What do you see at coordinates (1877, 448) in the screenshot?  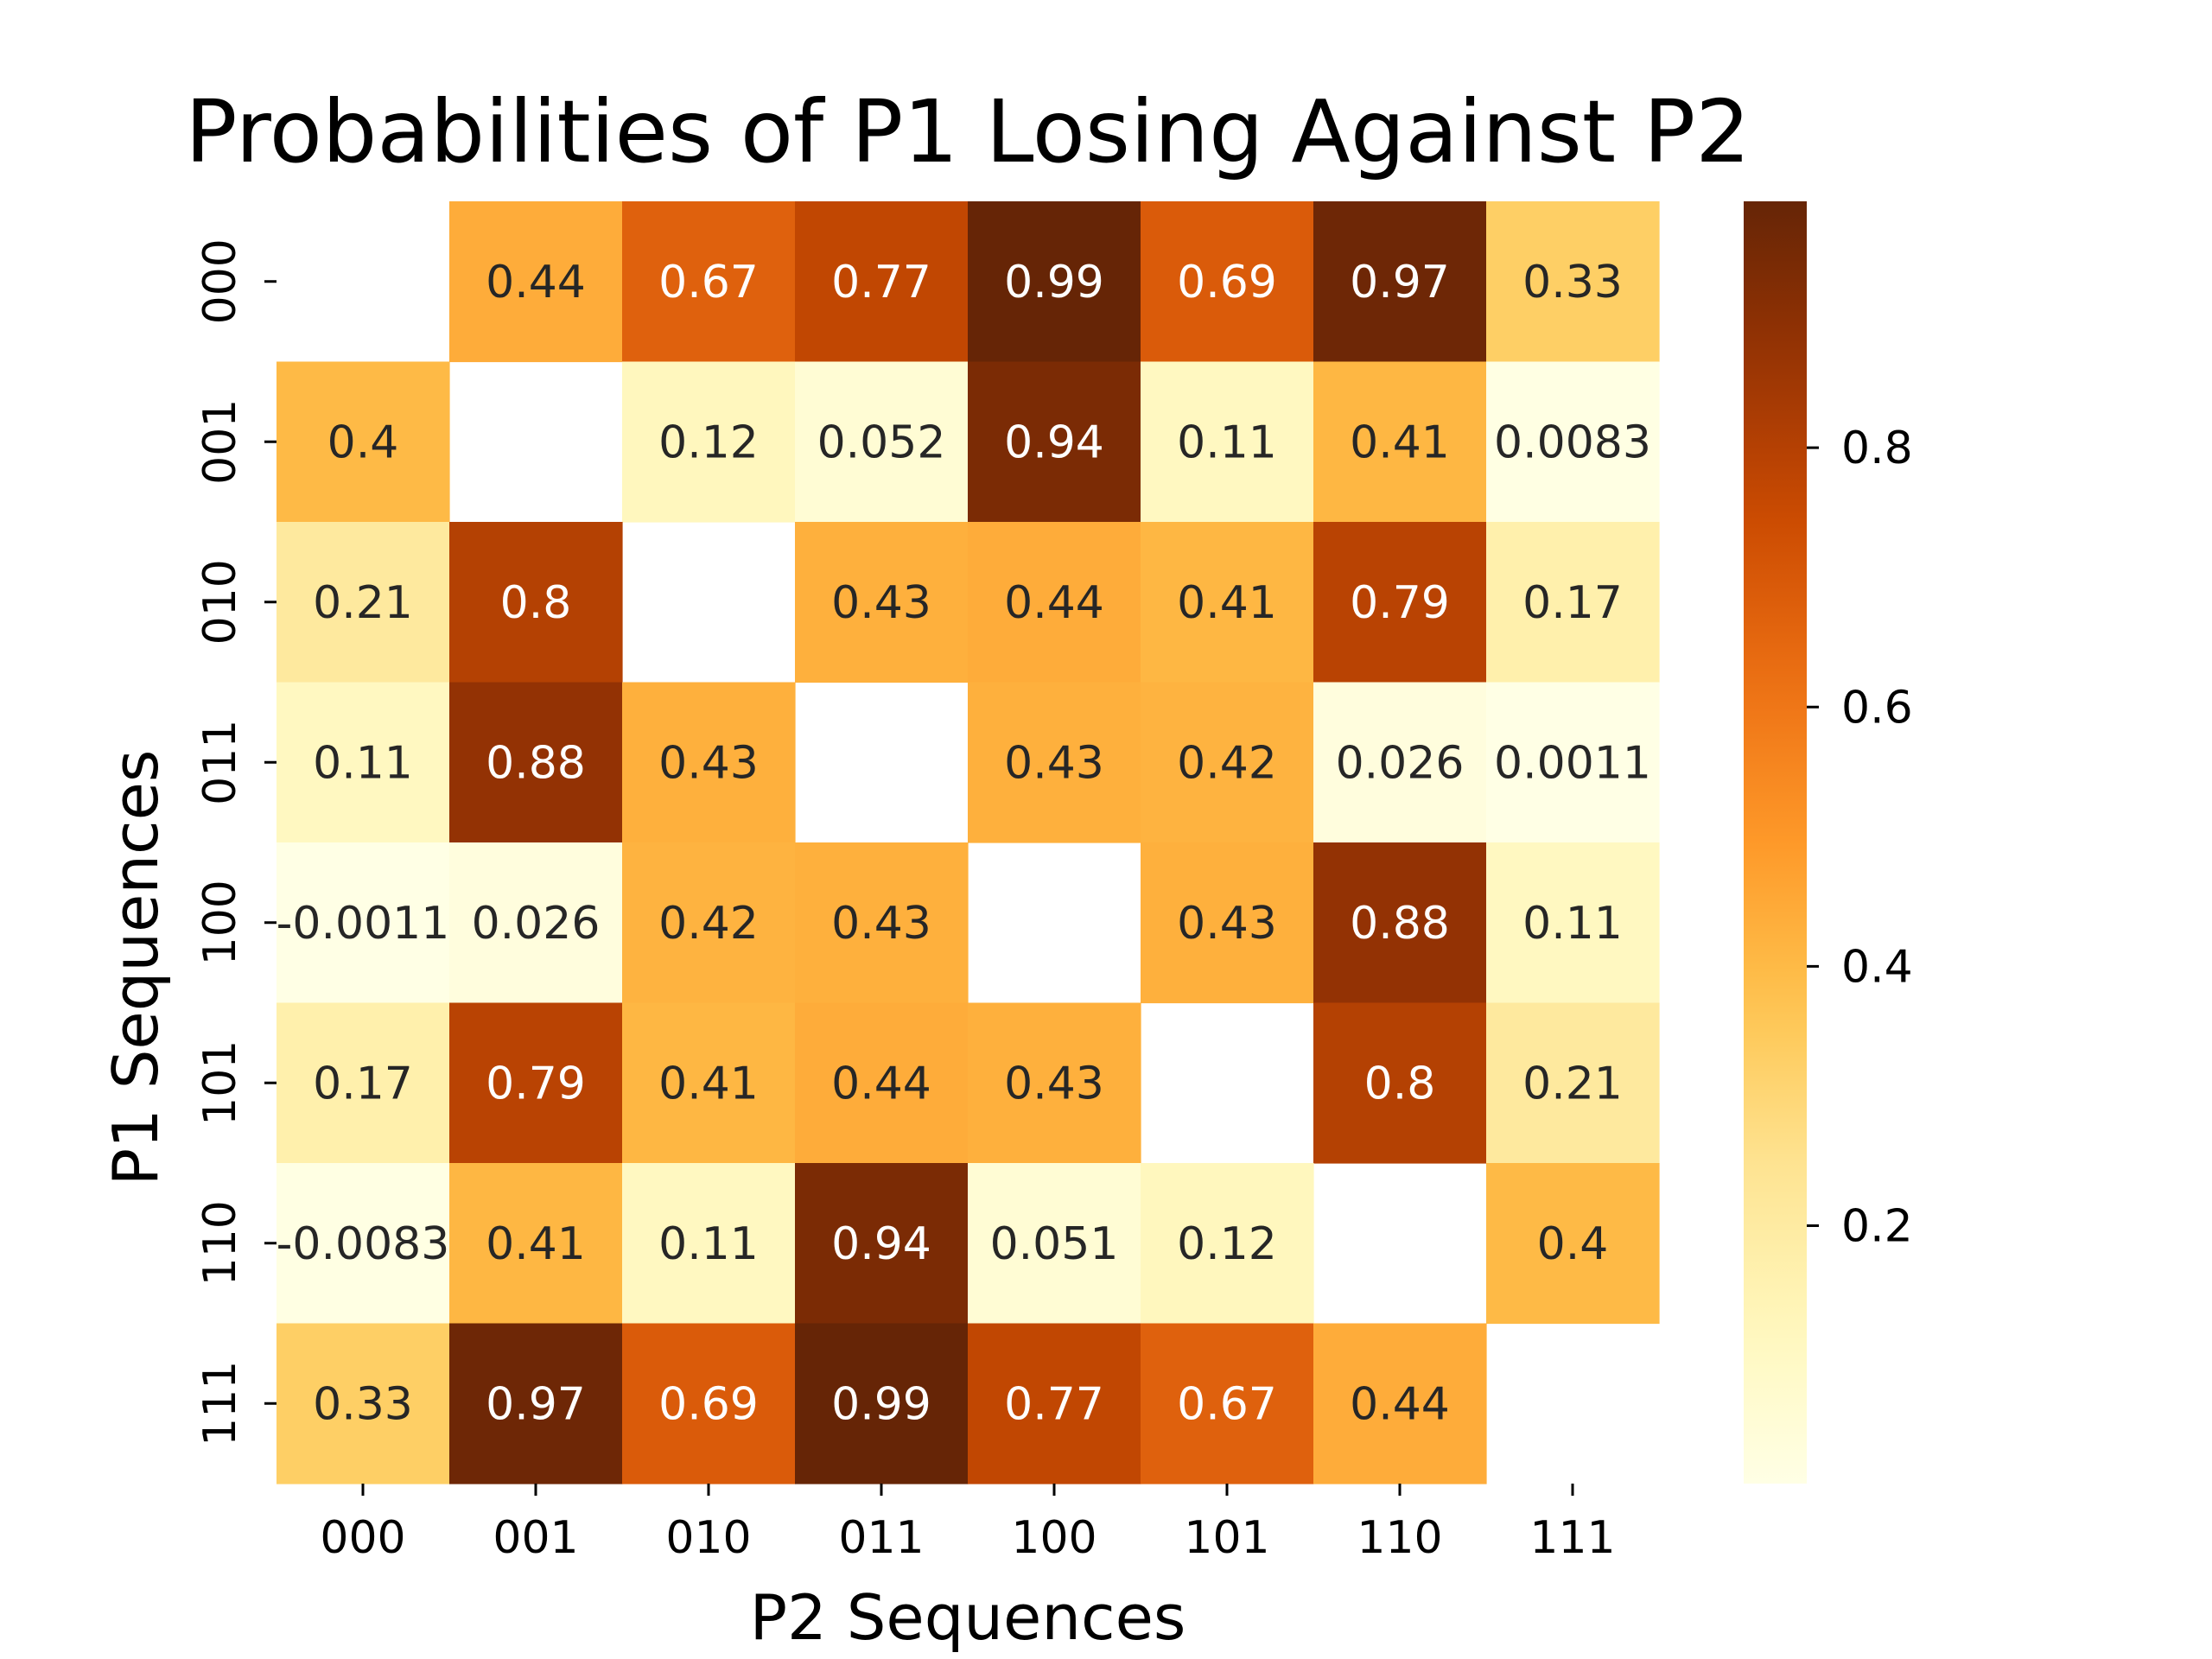 I see `colorbar-tick-label: 0.8` at bounding box center [1877, 448].